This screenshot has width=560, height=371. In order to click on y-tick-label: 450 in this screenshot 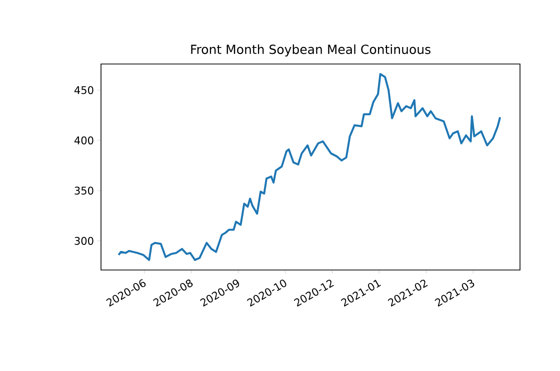, I will do `click(84, 90)`.